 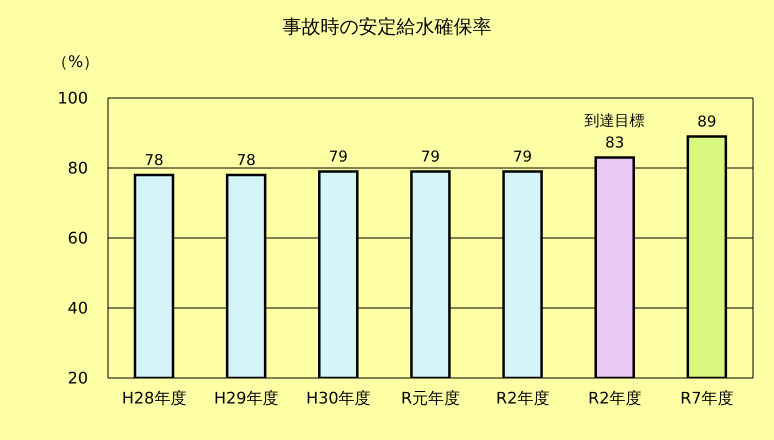 What do you see at coordinates (78, 308) in the screenshot?
I see `y-tick-label: 40` at bounding box center [78, 308].